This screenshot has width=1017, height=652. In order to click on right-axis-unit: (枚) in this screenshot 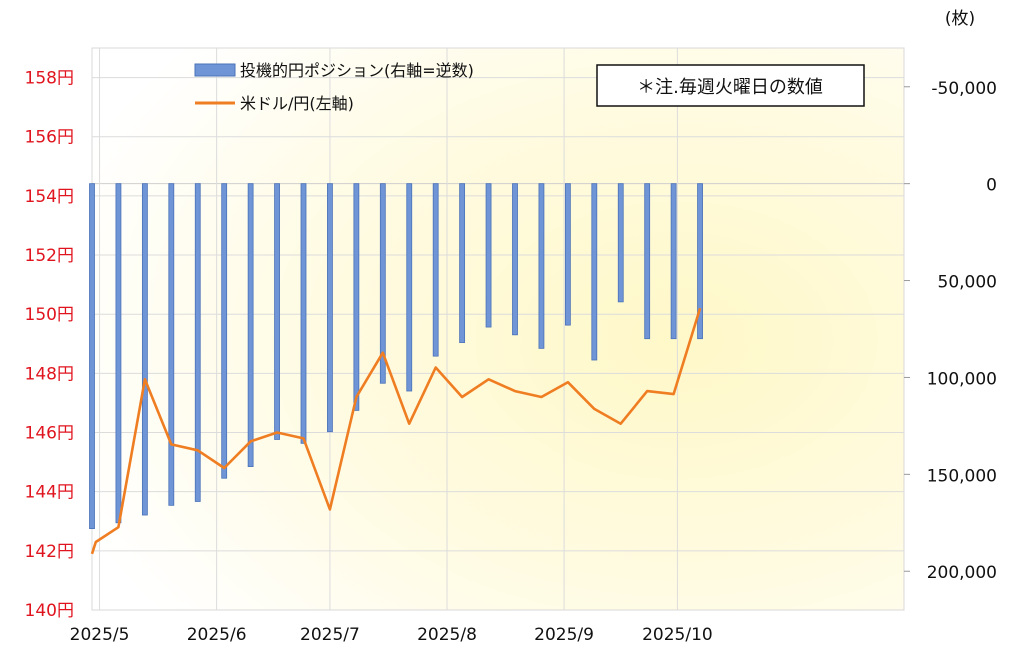, I will do `click(960, 19)`.